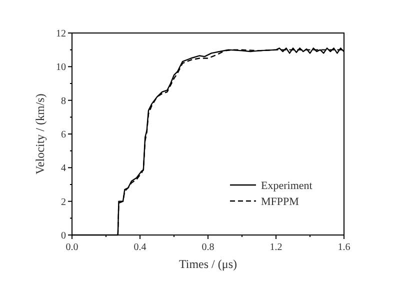 The image size is (400, 282). I want to click on x-tick-label: 0.8, so click(208, 247).